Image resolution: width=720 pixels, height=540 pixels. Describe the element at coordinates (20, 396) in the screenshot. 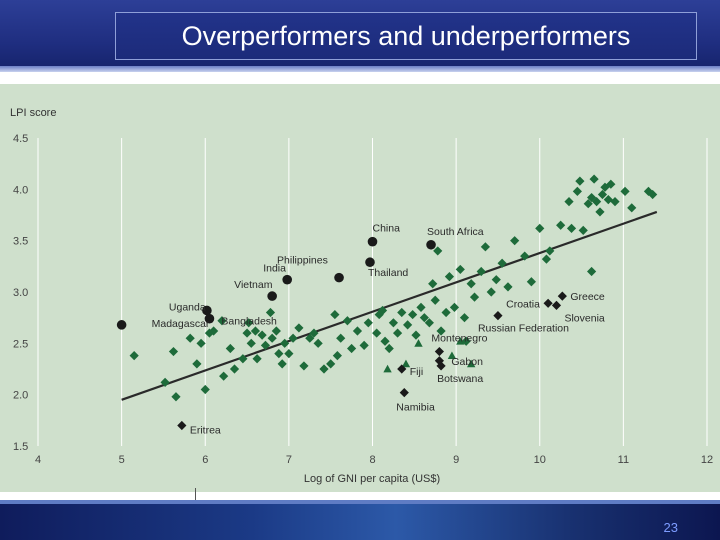

I see `y-tick-label: 2.0` at that location.